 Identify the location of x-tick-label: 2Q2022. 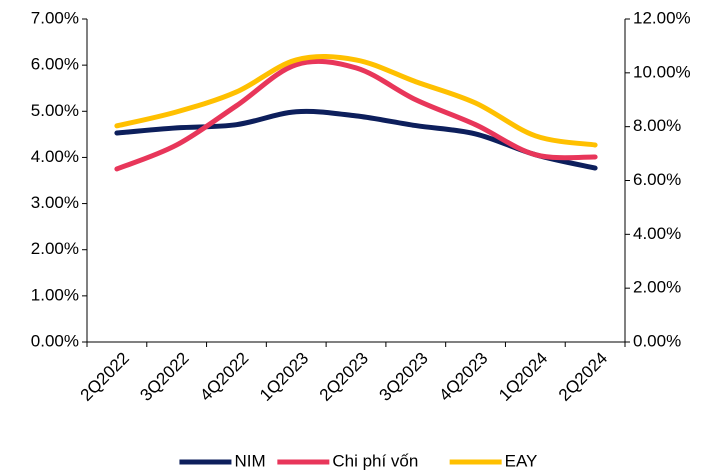
(105, 377).